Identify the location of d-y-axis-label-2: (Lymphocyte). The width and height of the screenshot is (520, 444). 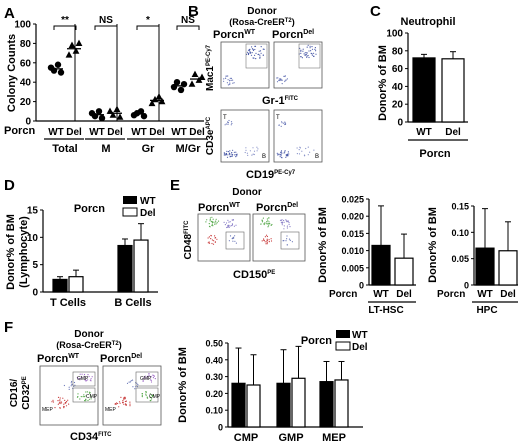
(24, 252).